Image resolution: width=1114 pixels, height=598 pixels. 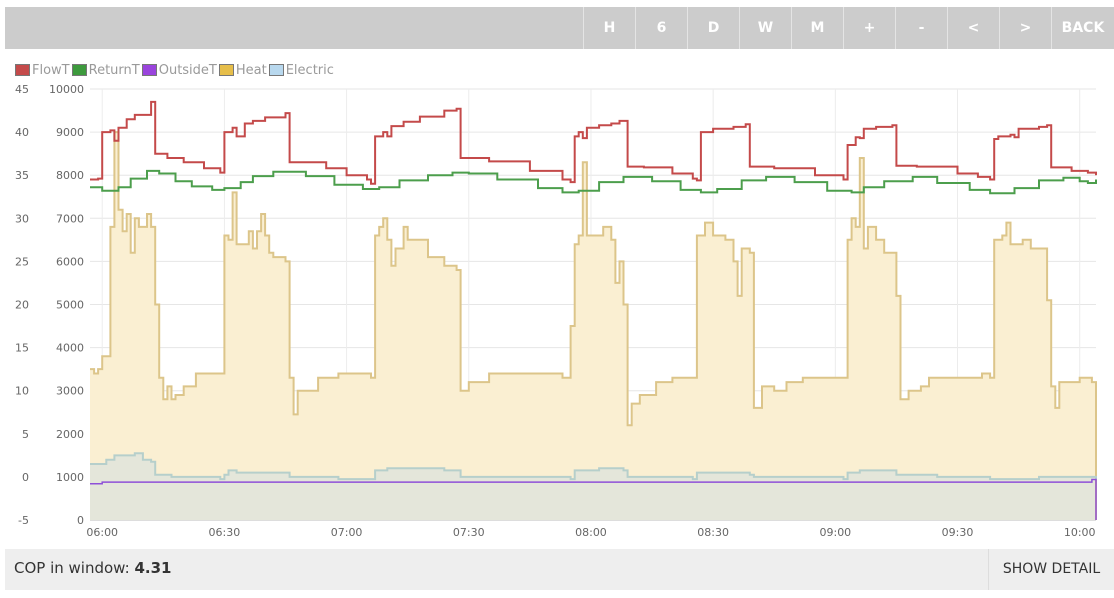 I want to click on y-left-tick-label: 40, so click(x=22, y=132).